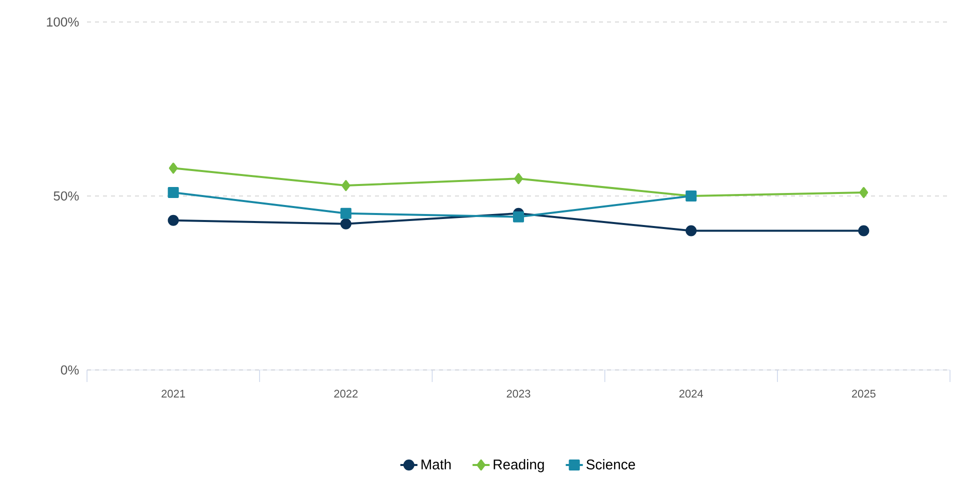 The height and width of the screenshot is (478, 960). What do you see at coordinates (66, 196) in the screenshot?
I see `y-tick-label: 50%` at bounding box center [66, 196].